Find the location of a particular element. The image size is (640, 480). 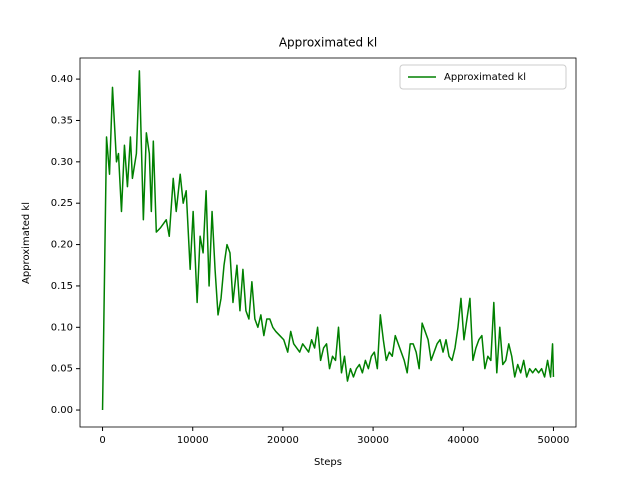

y-tick-label: 0.25 is located at coordinates (62, 203).